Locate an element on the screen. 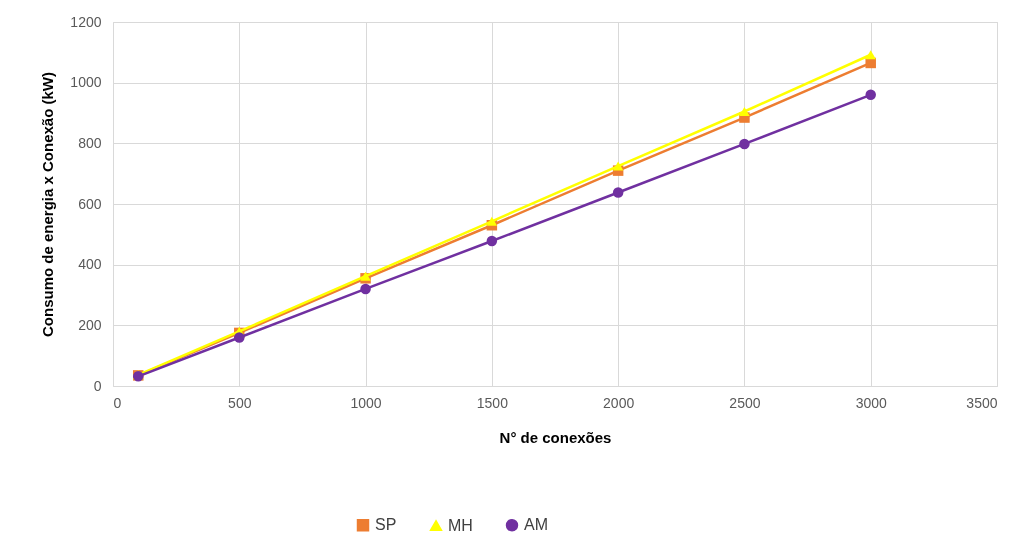 This screenshot has width=1024, height=541. x-tick-label: 2500 is located at coordinates (745, 402).